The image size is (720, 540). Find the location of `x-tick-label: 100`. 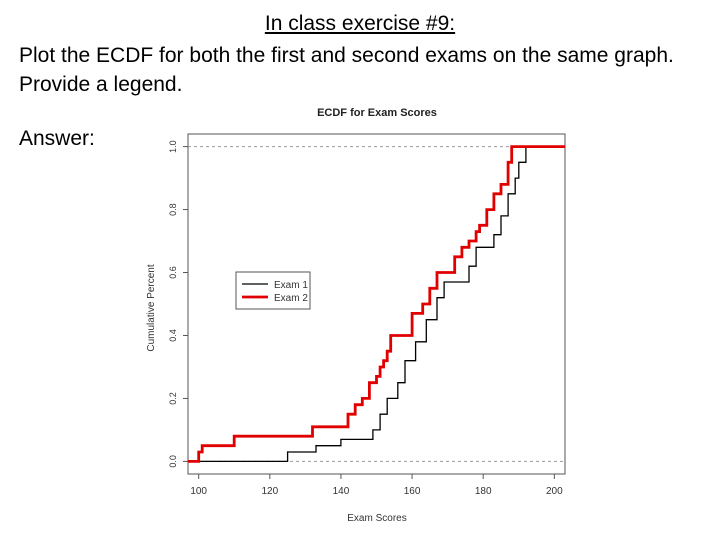

x-tick-label: 100 is located at coordinates (198, 491).